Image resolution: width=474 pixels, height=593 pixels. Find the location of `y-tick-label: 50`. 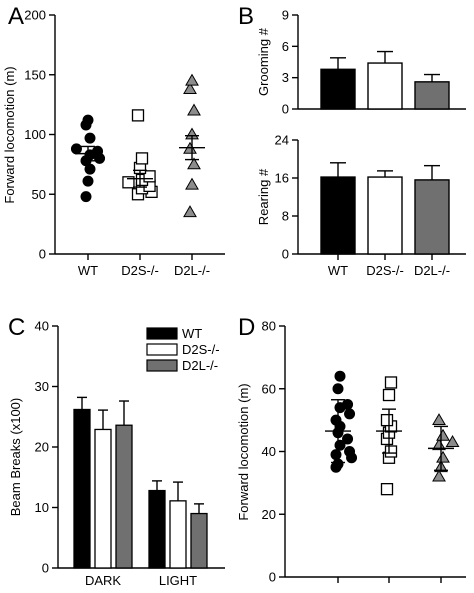

y-tick-label: 50 is located at coordinates (39, 194).